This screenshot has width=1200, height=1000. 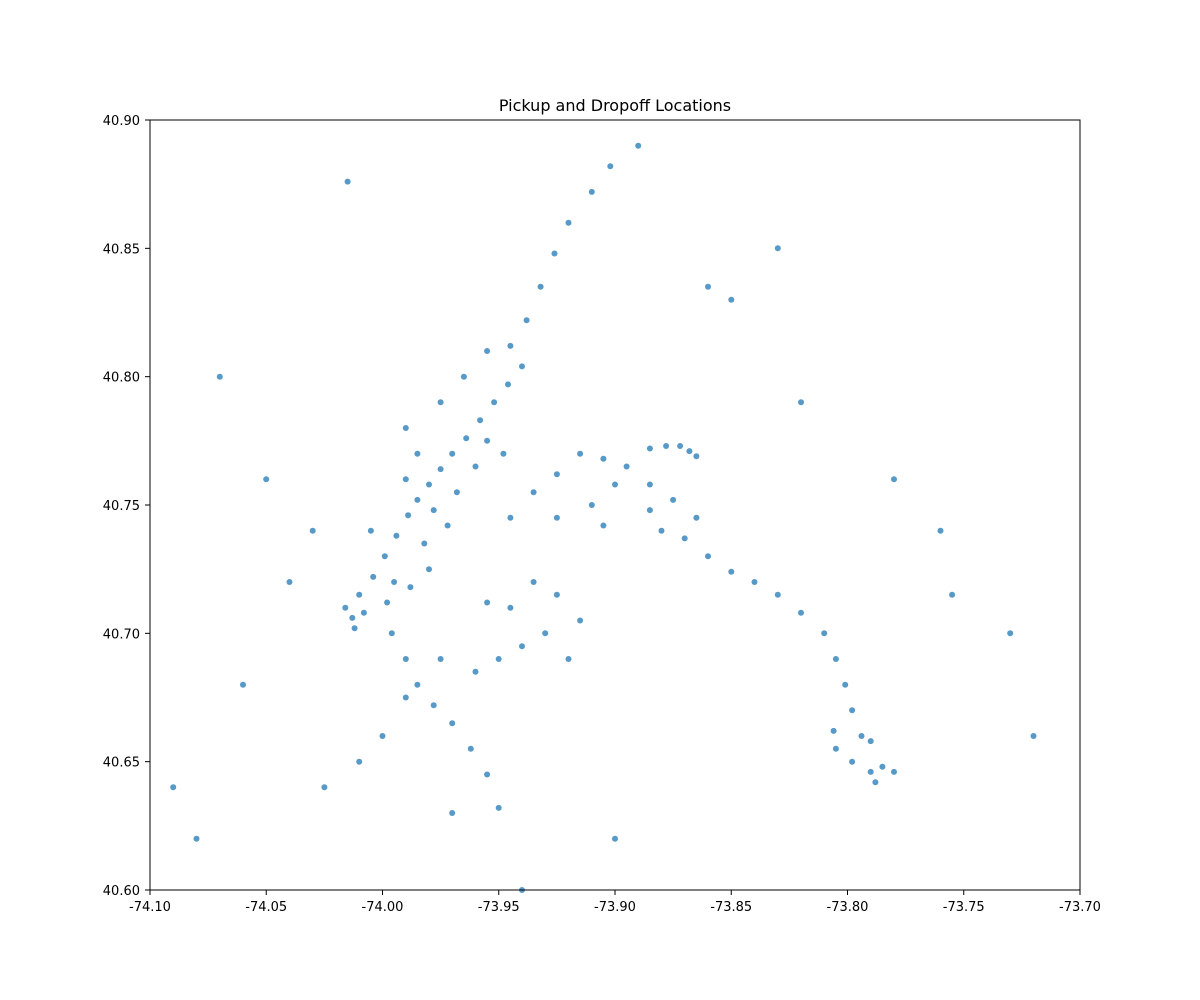 I want to click on y-tick-label: 40.70, so click(x=121, y=634).